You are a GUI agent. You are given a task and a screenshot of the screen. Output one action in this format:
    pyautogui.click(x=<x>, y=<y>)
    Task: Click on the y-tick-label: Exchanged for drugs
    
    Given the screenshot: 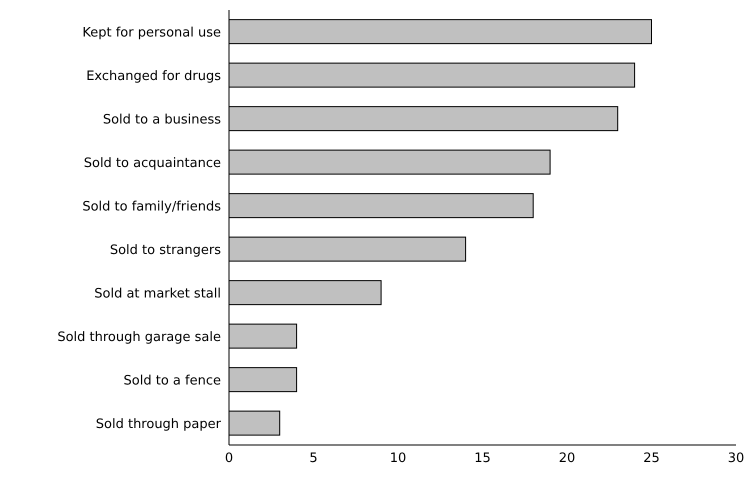 What is the action you would take?
    pyautogui.click(x=154, y=76)
    